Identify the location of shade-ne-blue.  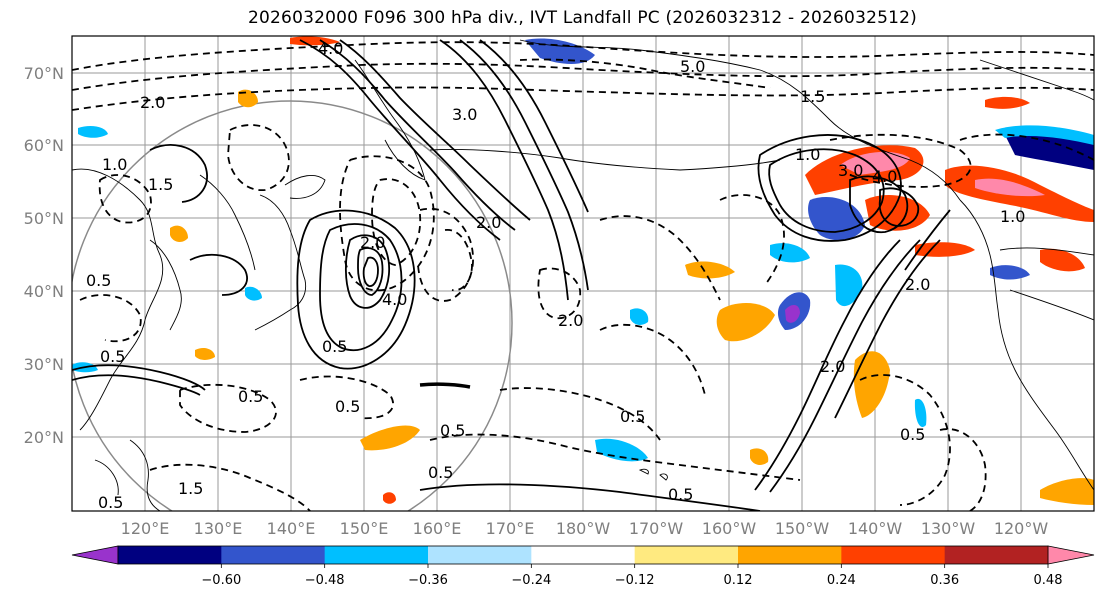
(1049, 151).